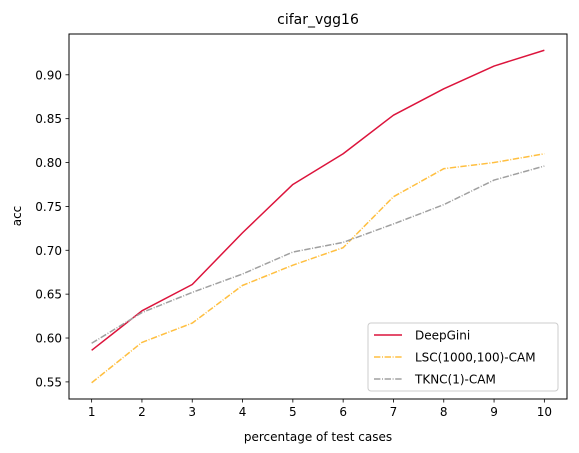 This screenshot has width=579, height=453. I want to click on y-tick-label: 0.70, so click(48, 251).